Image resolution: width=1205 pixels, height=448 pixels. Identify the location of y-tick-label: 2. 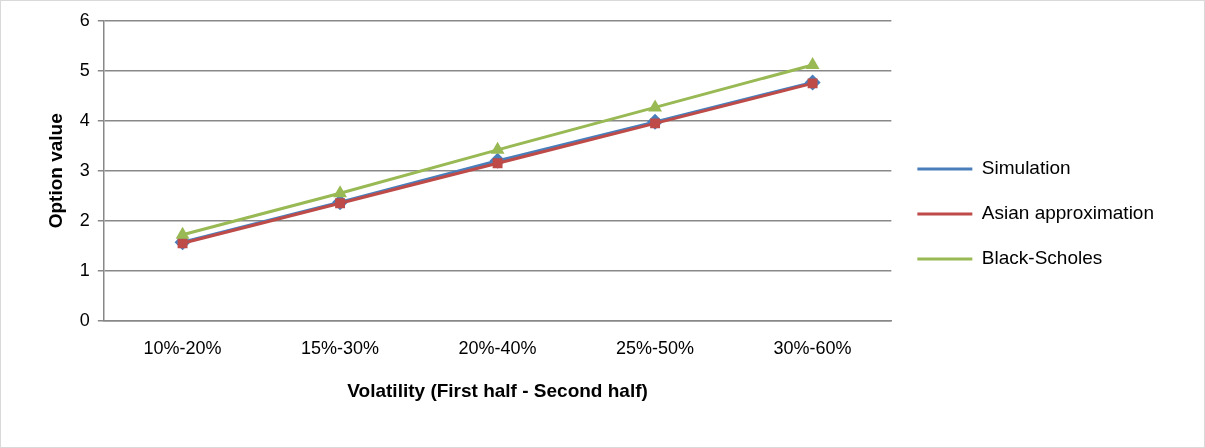
(84, 219).